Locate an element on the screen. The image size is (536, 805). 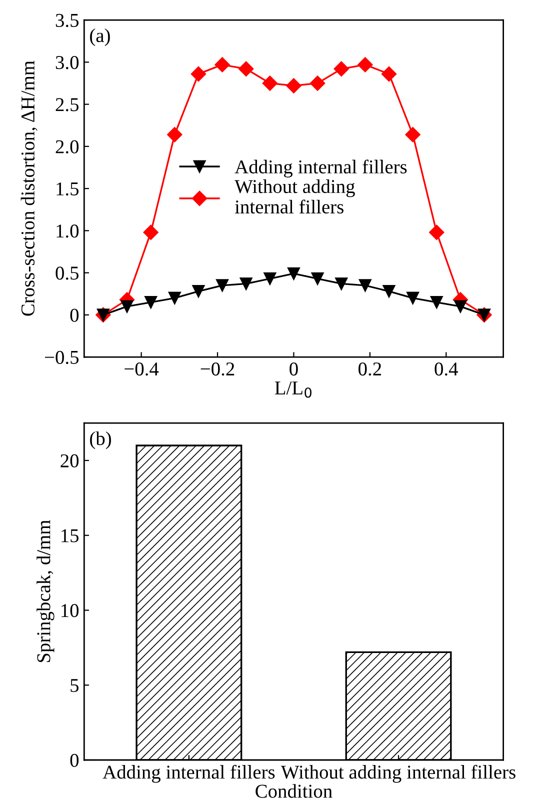
annotation: (b) is located at coordinates (100, 440).